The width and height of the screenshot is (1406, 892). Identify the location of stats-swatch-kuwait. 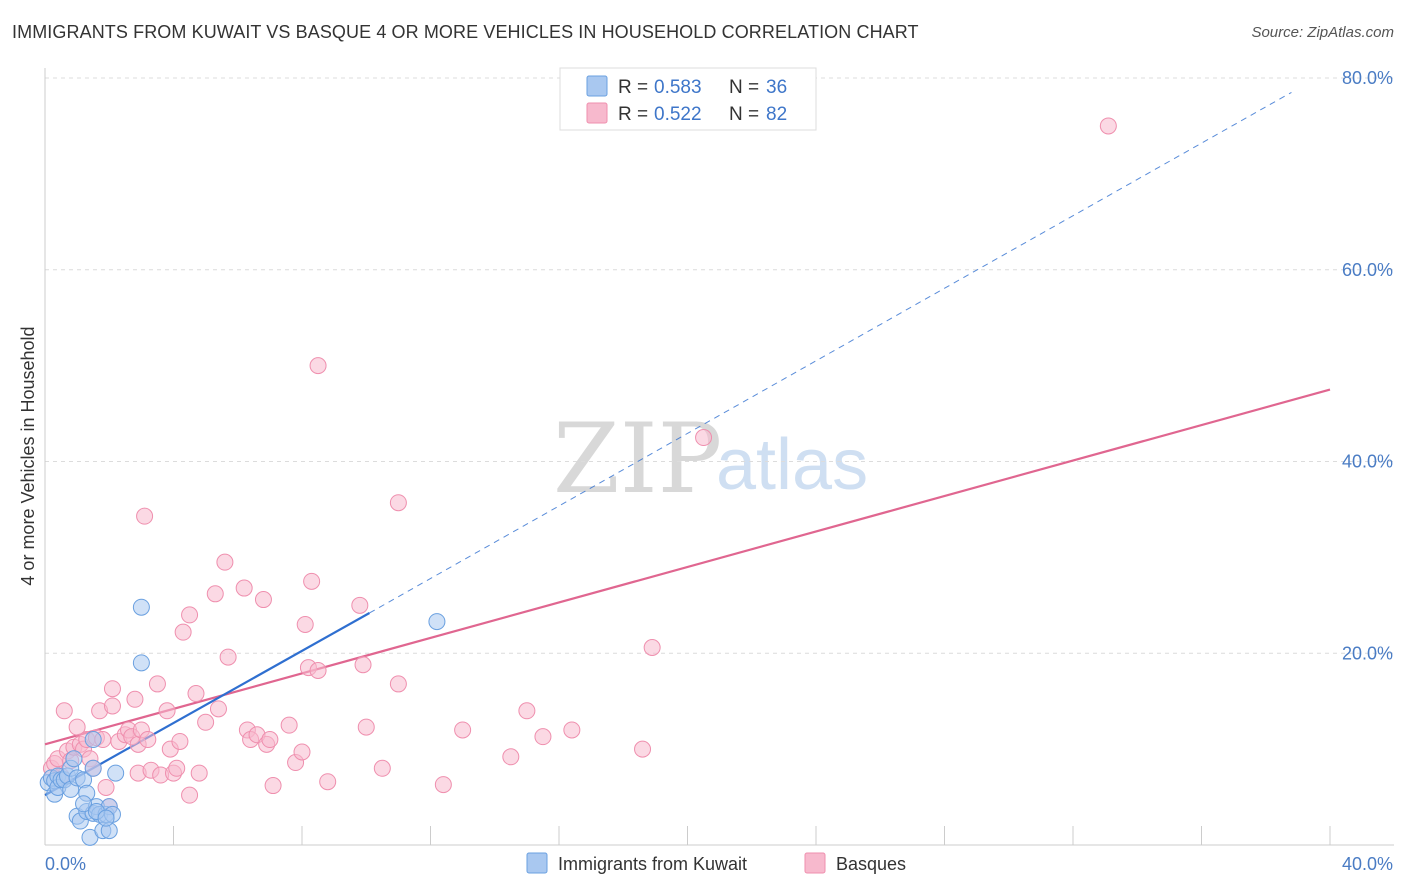
(597, 86).